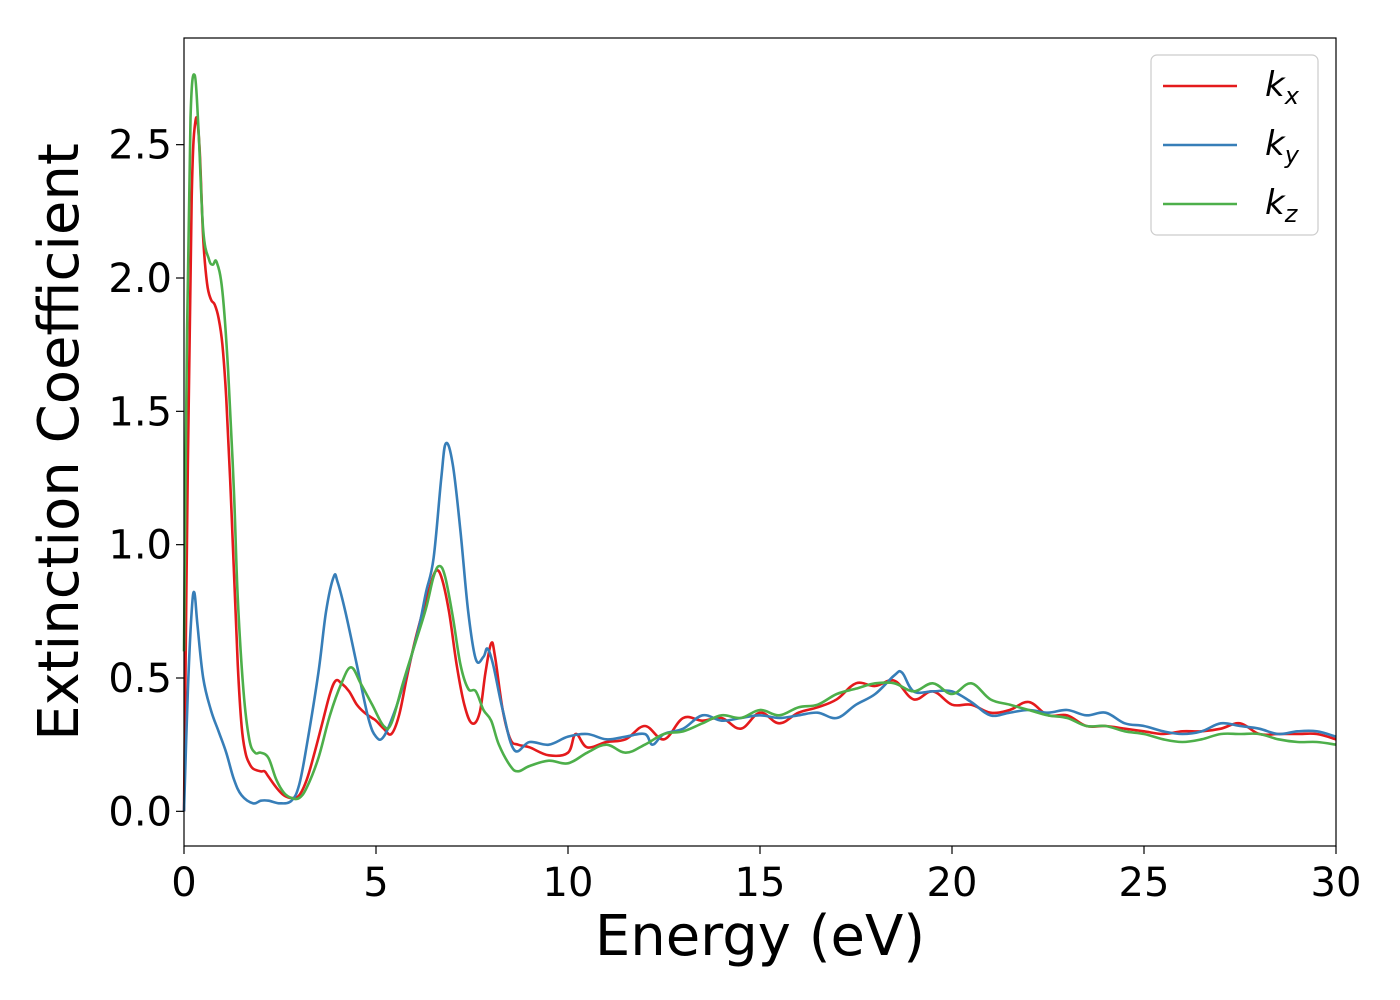  What do you see at coordinates (760, 936) in the screenshot?
I see `x-axis-title: Energy (eV)` at bounding box center [760, 936].